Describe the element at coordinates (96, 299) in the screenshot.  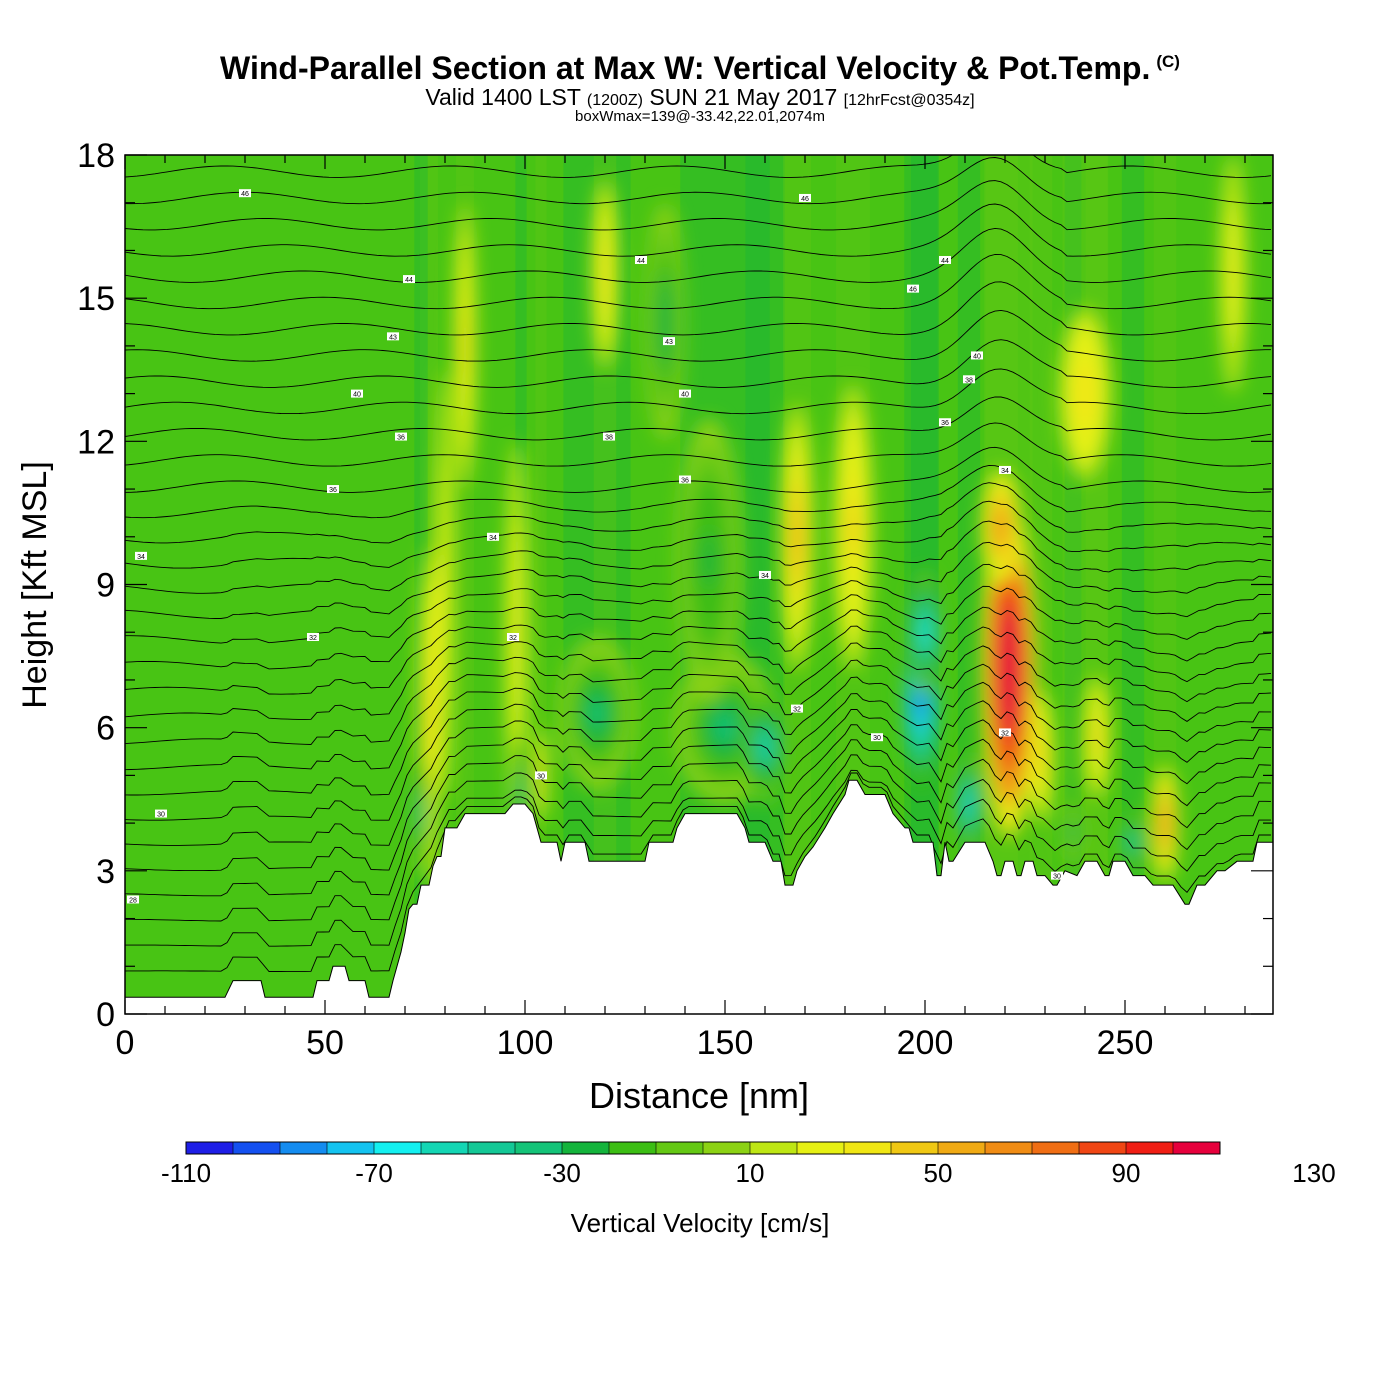
I see `y-tick-label: 15` at that location.